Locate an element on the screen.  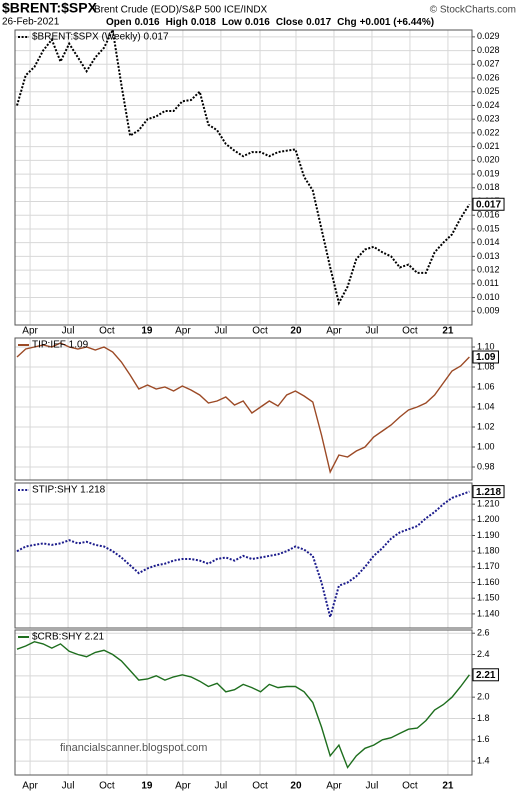
description: Brent Crude (EOD)/S&P 500 ICE/INDX is located at coordinates (181, 10).